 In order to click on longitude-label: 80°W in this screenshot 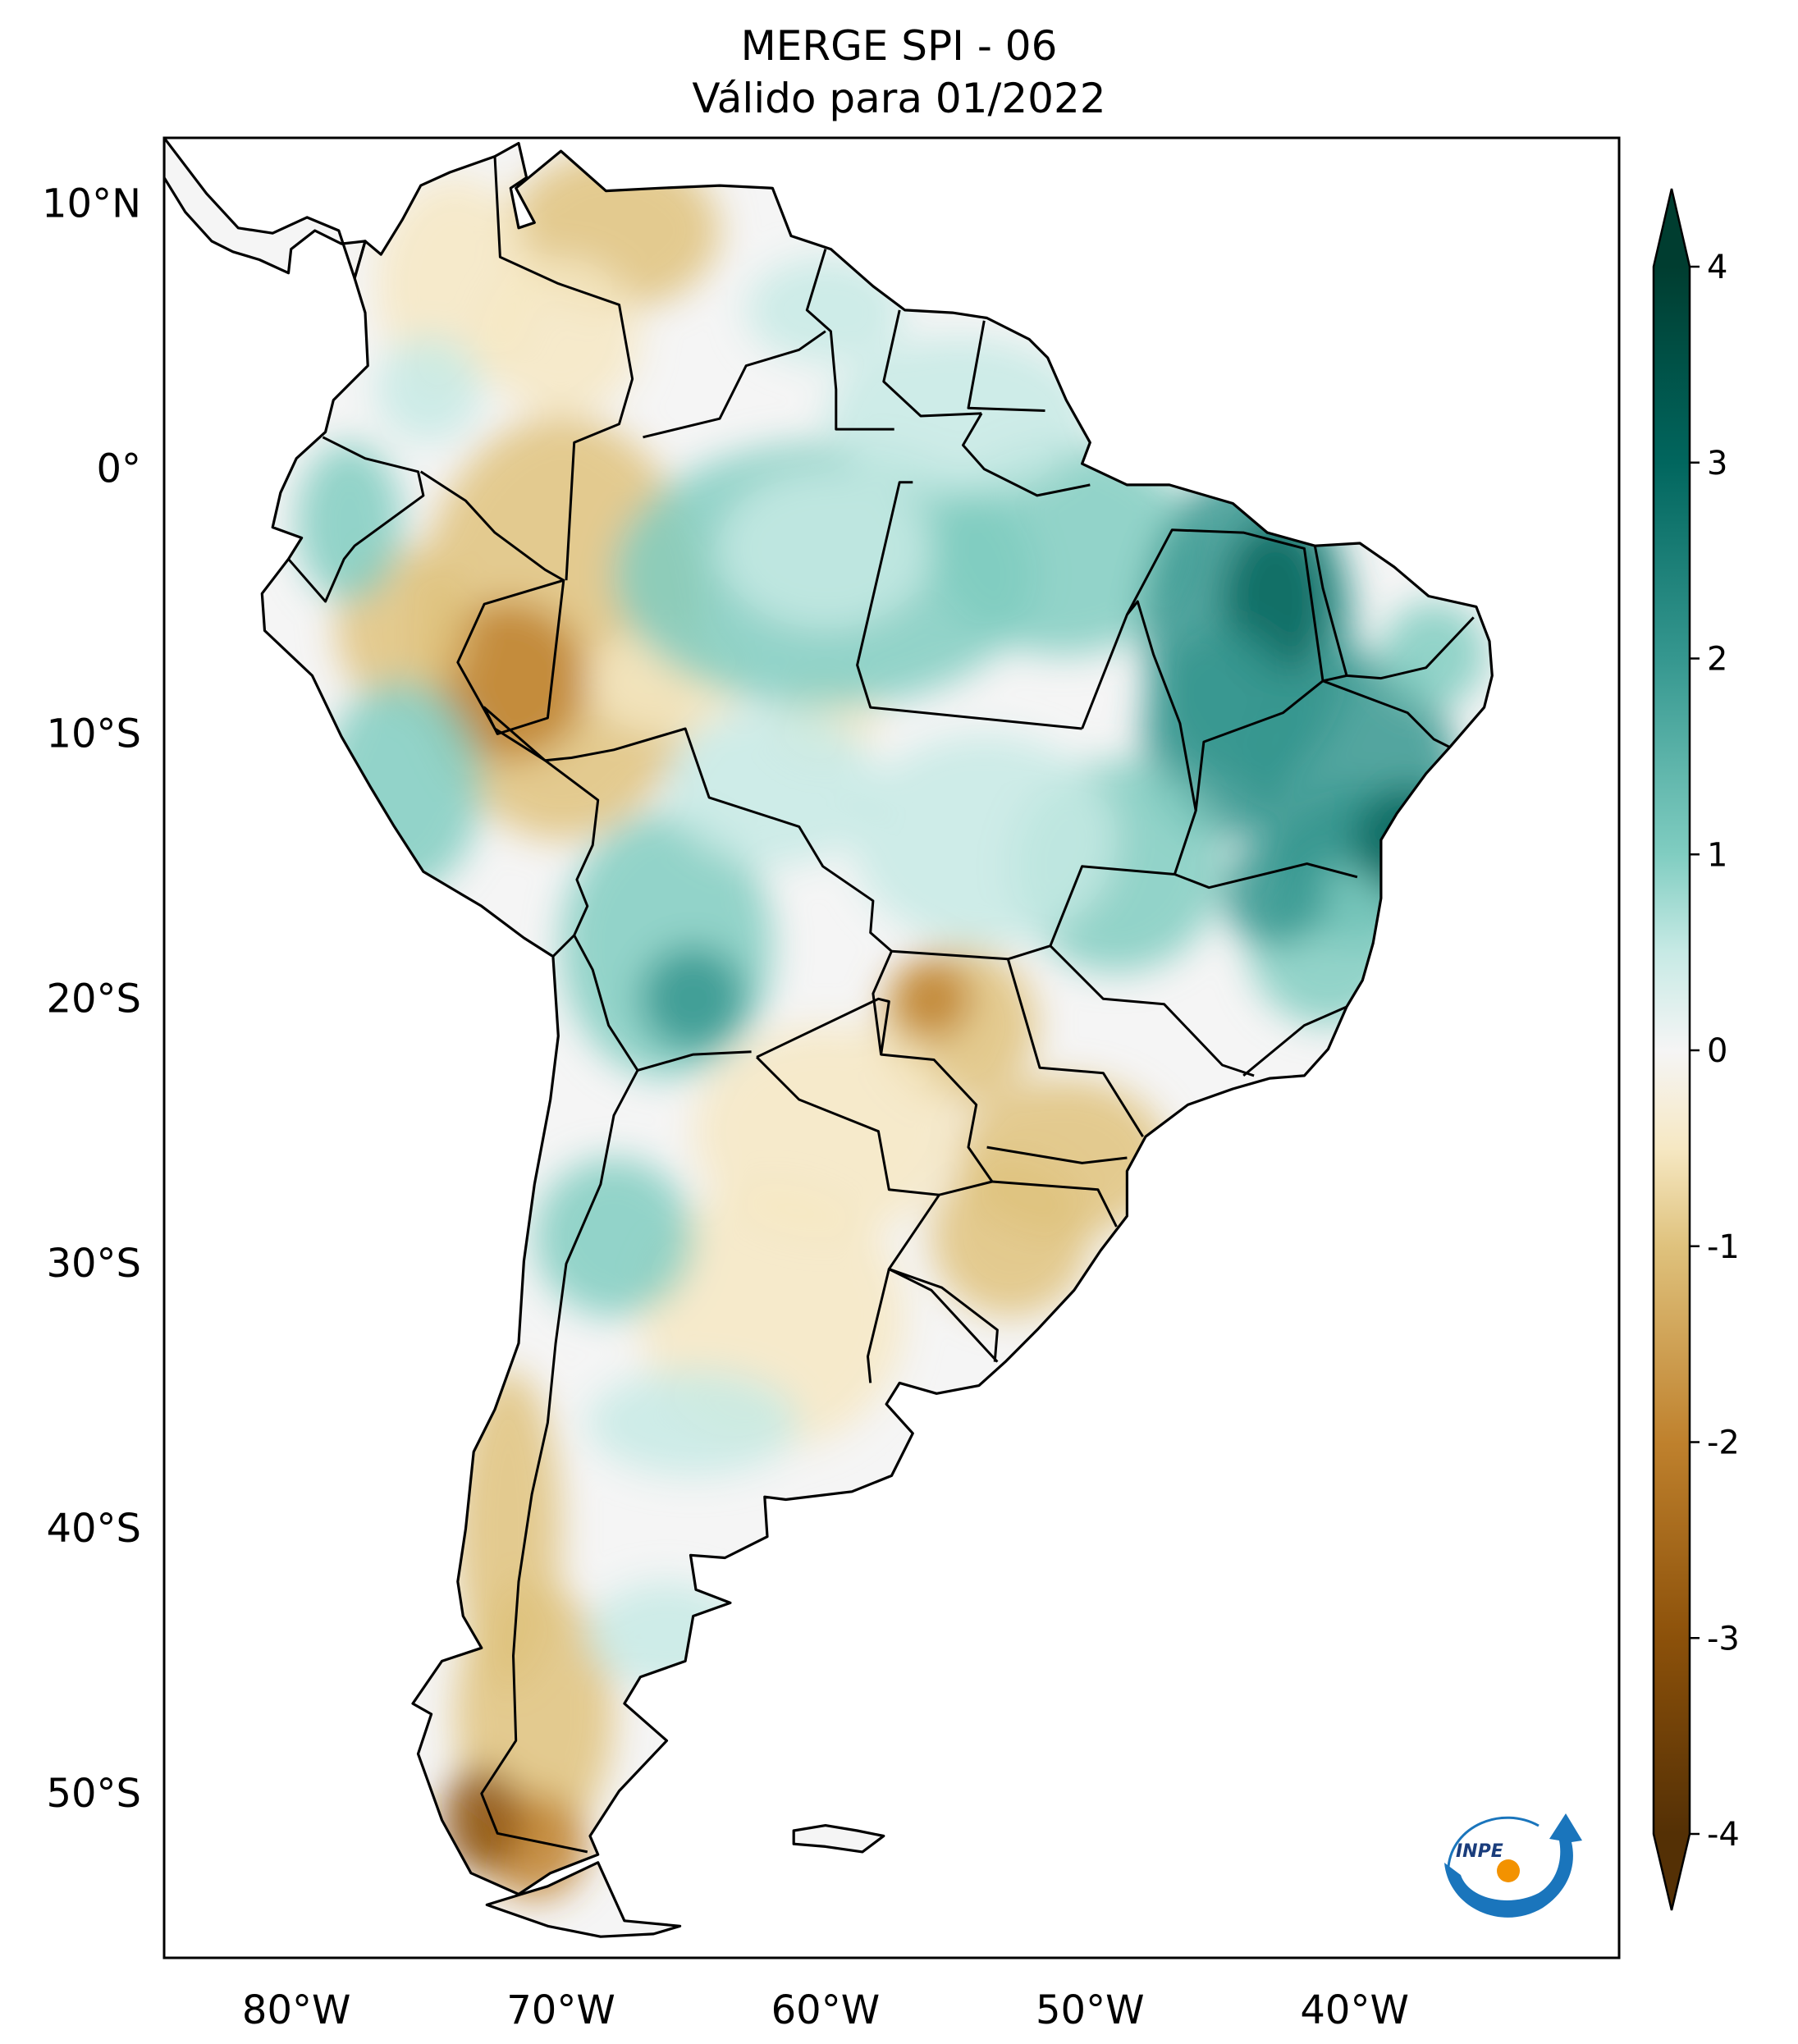, I will do `click(296, 2010)`.